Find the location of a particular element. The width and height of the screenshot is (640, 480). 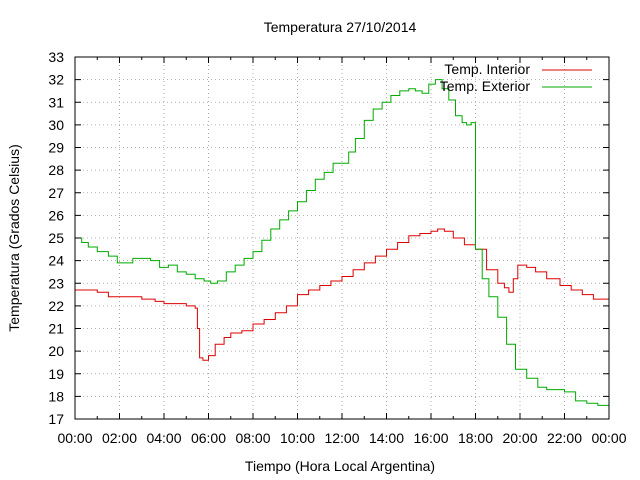

x-tick-label: 16:00 is located at coordinates (430, 438).